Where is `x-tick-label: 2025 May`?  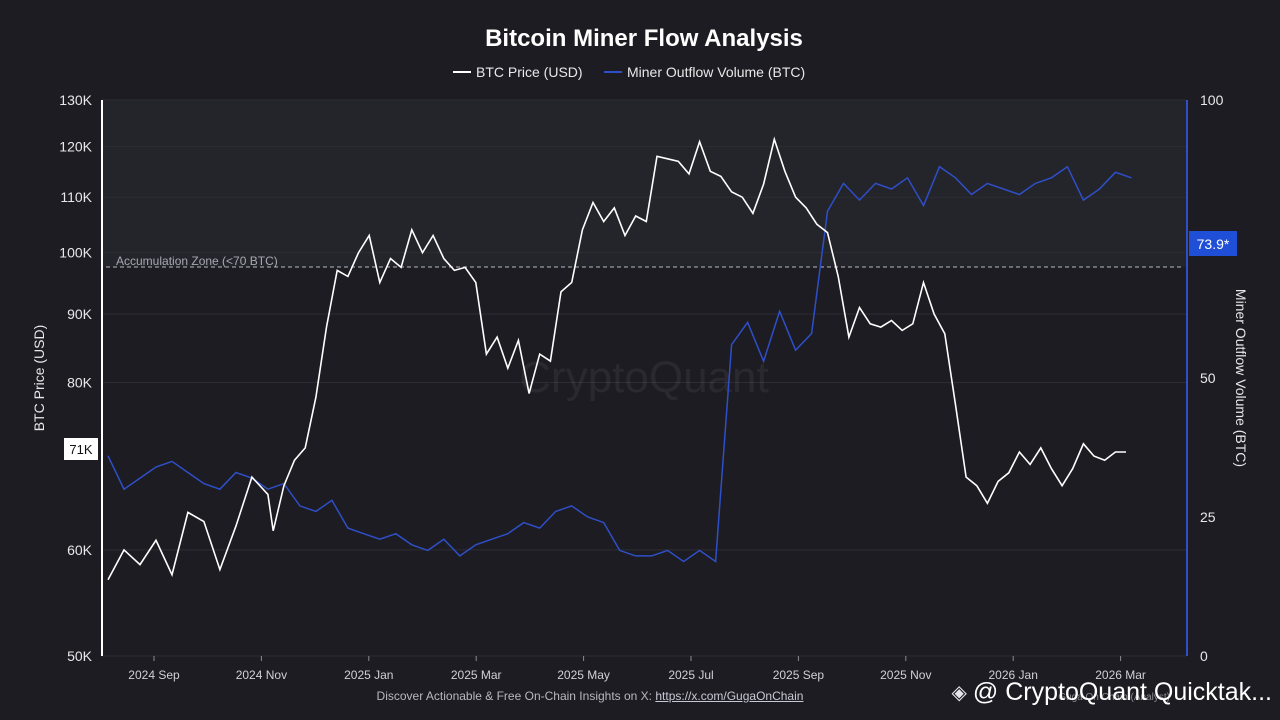 x-tick-label: 2025 May is located at coordinates (583, 675).